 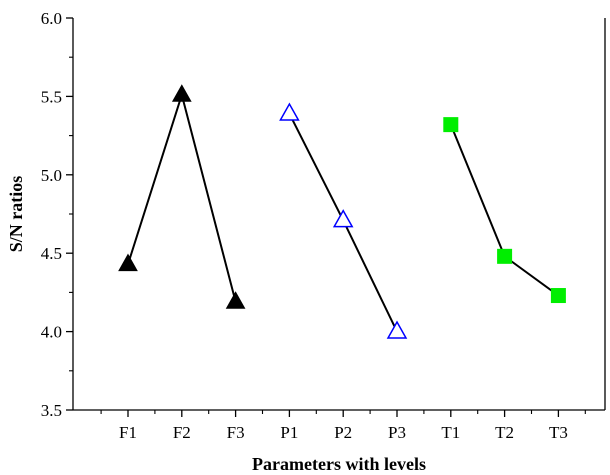 I want to click on y-tick-label: 4.0, so click(x=51, y=332).